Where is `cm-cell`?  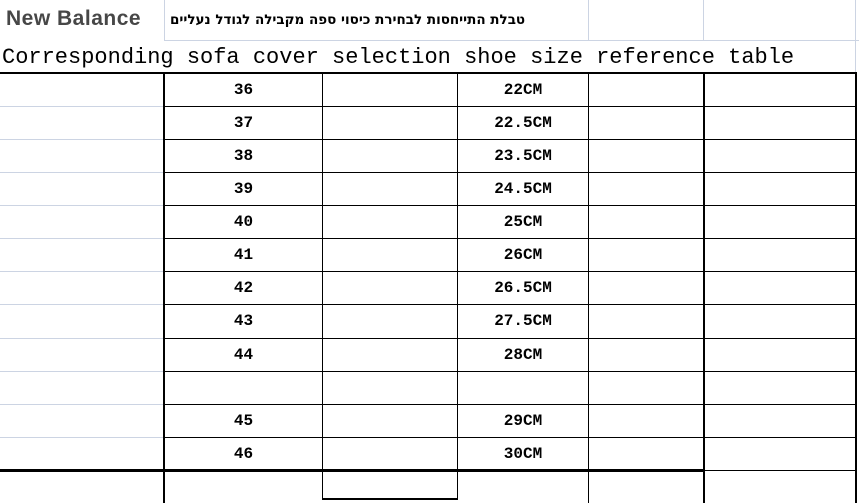
cm-cell is located at coordinates (523, 387).